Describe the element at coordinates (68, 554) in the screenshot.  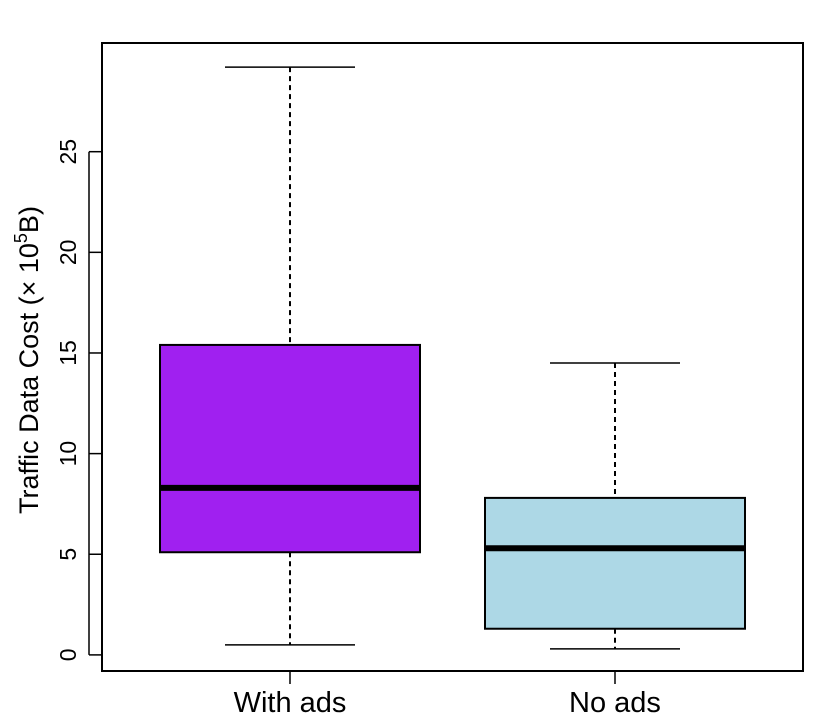
I see `y-tick-label-1: 5` at that location.